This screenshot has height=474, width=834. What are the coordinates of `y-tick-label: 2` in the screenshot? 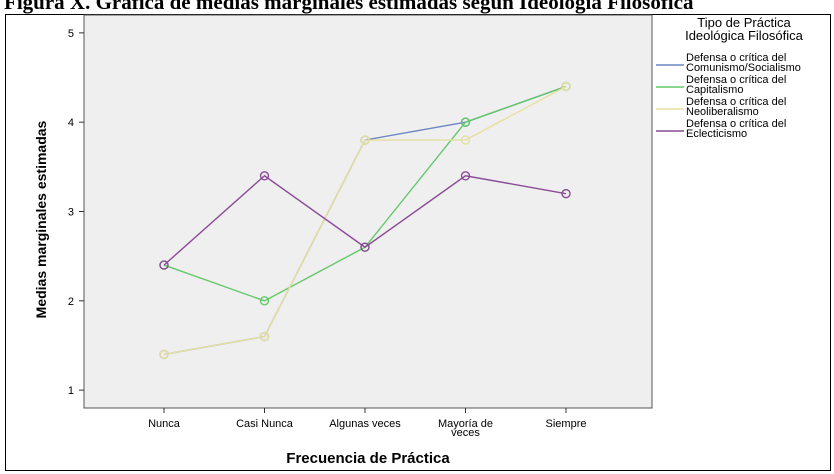 It's located at (71, 302).